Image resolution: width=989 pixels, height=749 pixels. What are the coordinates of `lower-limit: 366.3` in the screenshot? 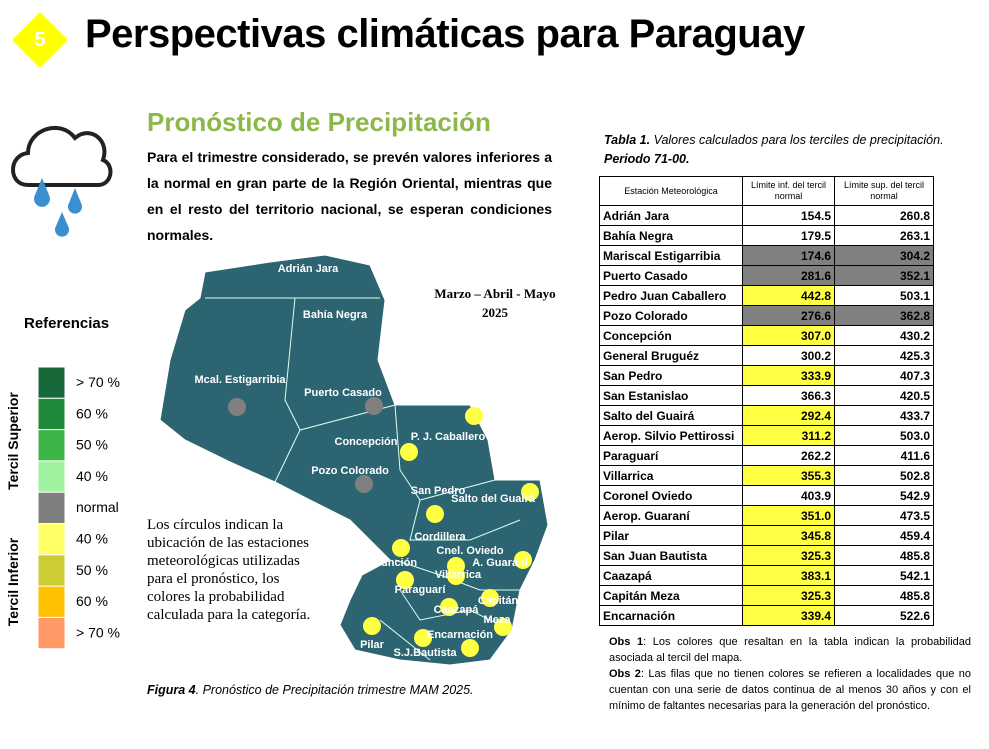 It's located at (788, 395).